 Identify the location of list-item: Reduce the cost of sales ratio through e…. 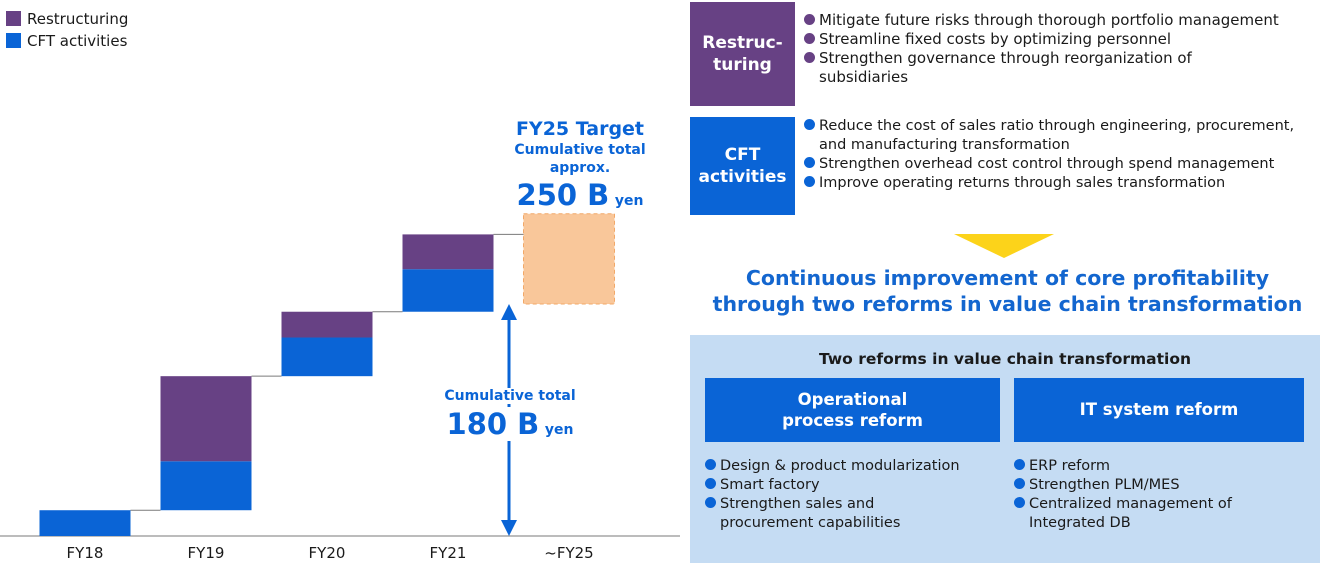
(1063, 126).